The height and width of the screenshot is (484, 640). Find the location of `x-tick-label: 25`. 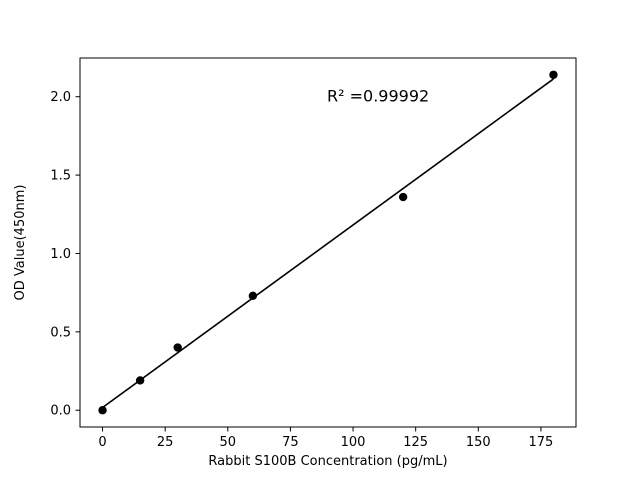

x-tick-label: 25 is located at coordinates (165, 442).